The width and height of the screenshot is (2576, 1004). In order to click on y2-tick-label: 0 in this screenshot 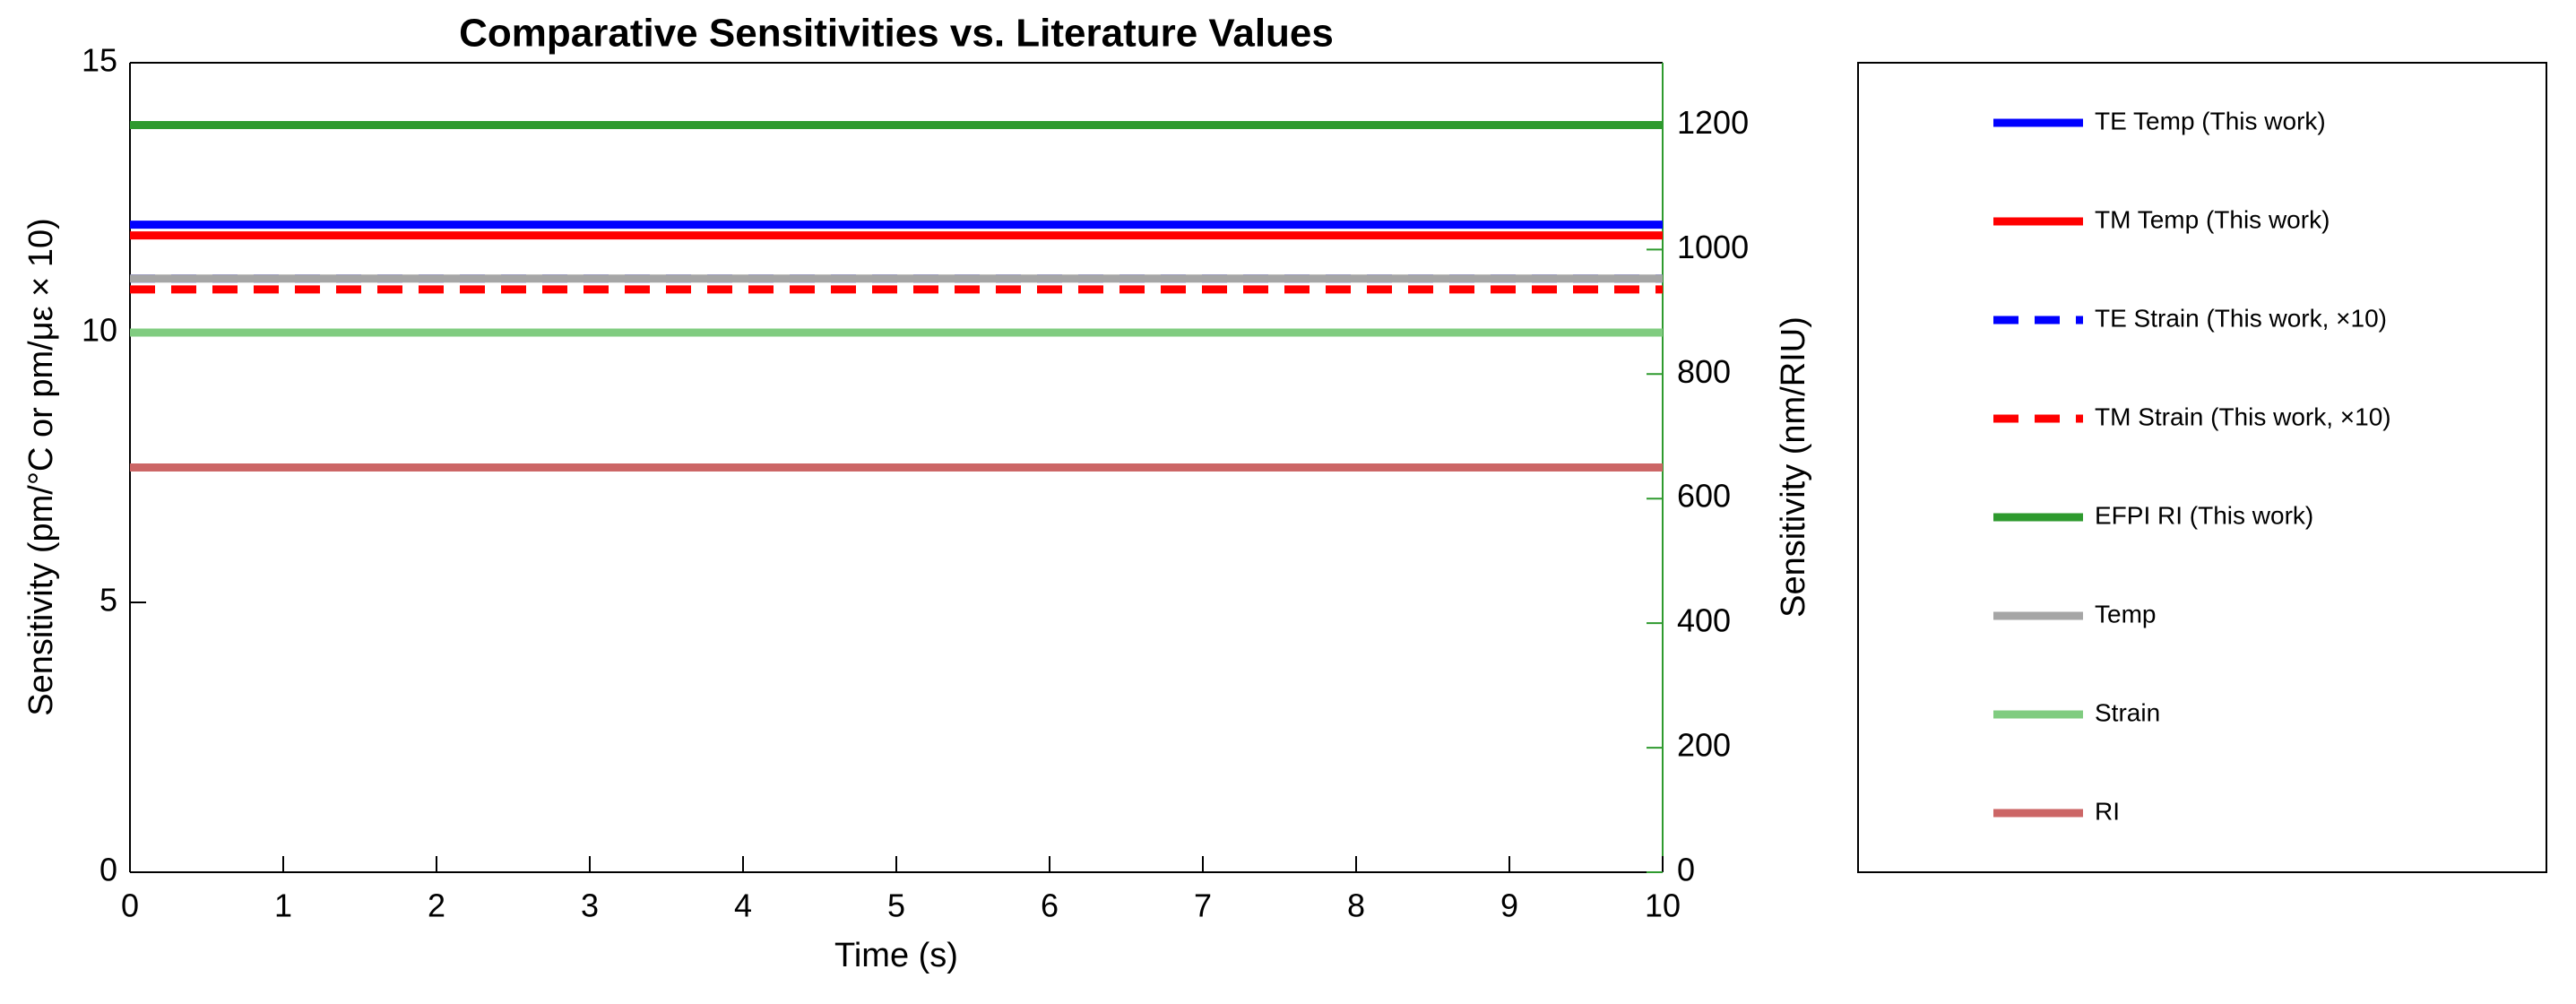, I will do `click(1686, 870)`.